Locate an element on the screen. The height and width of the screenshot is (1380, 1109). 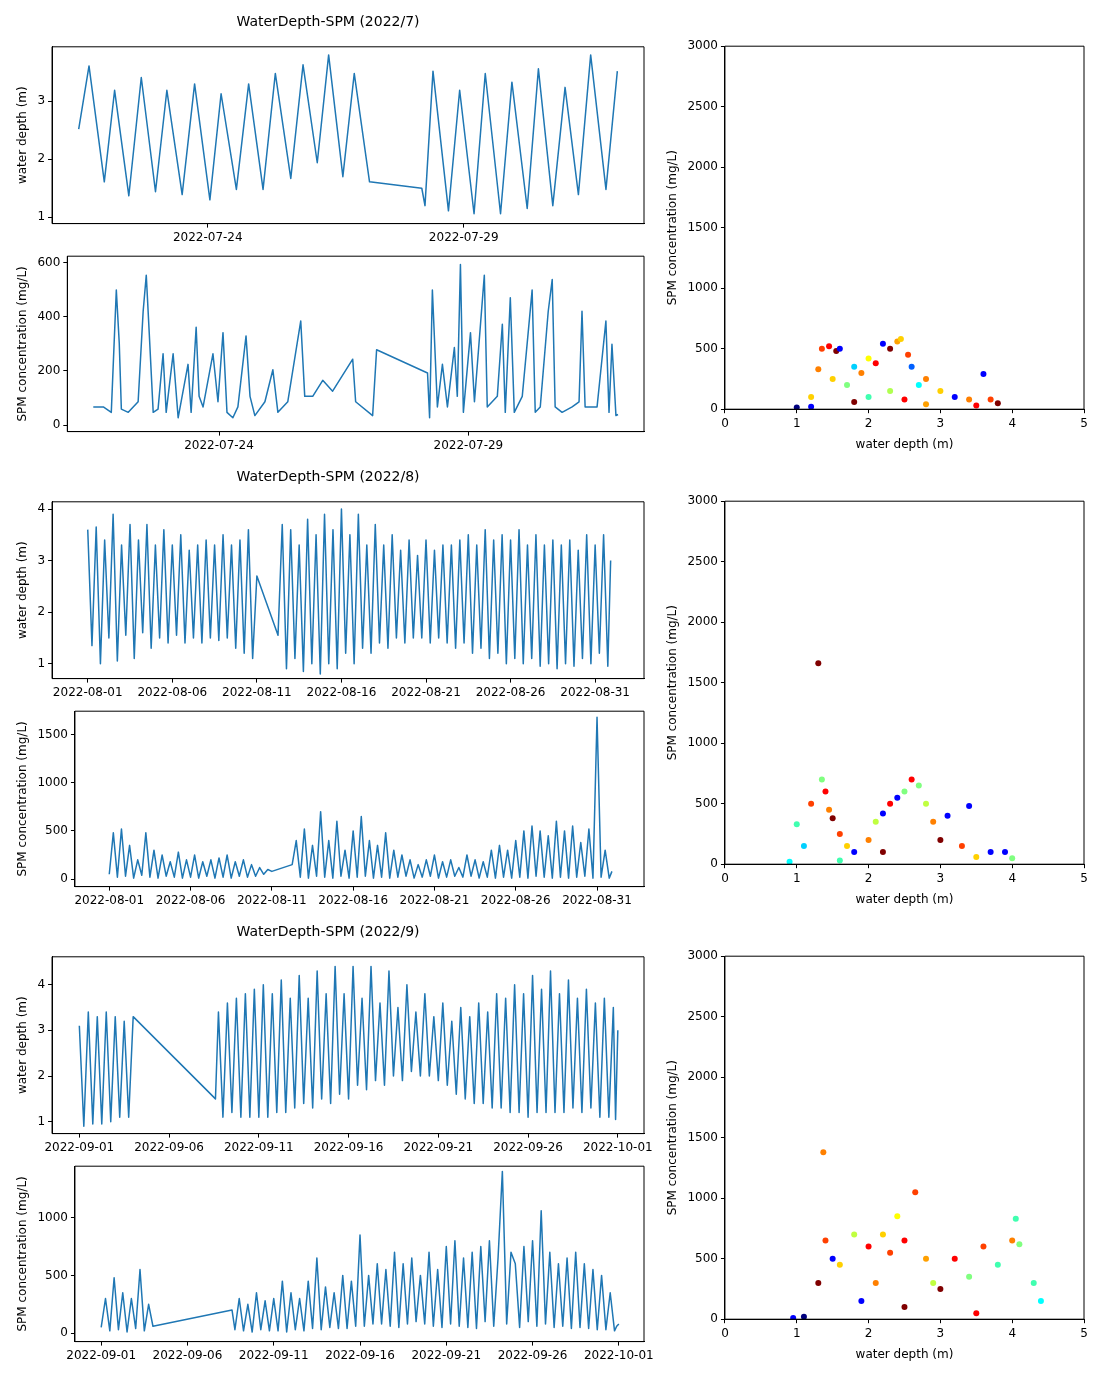
chart-title: WaterDepth-SPM (2022/9) is located at coordinates (328, 931).